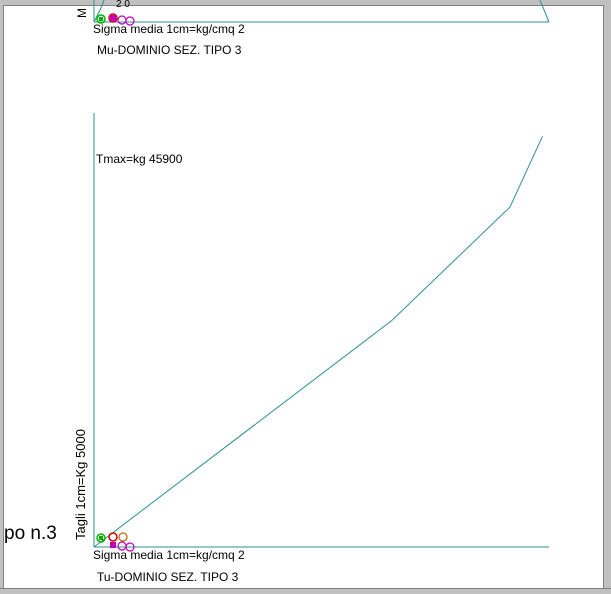 The height and width of the screenshot is (594, 611). I want to click on tmax-annotation: Tmax=kg 45900, so click(139, 159).